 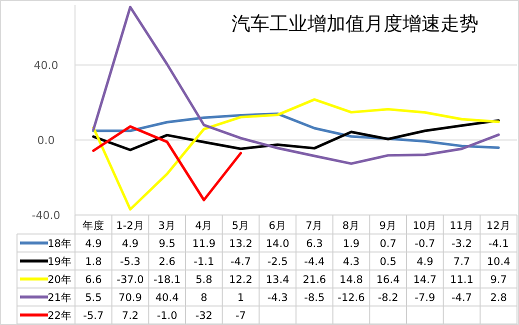 What do you see at coordinates (462, 226) in the screenshot?
I see `x-tick-label: 11月` at bounding box center [462, 226].